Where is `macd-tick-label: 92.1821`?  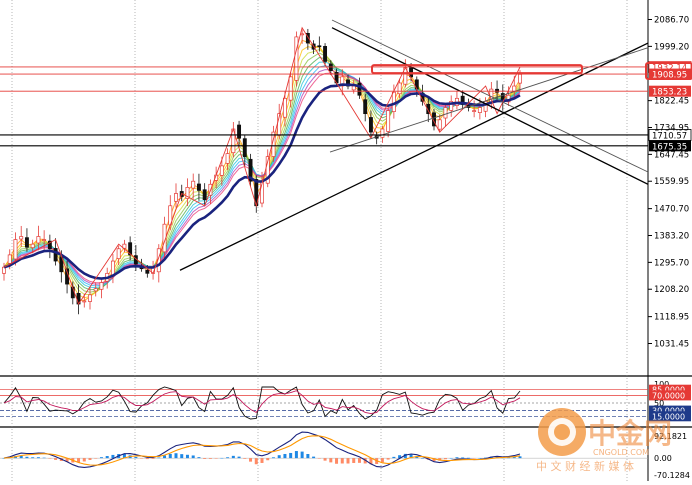 macd-tick-label: 92.1821 is located at coordinates (670, 436).